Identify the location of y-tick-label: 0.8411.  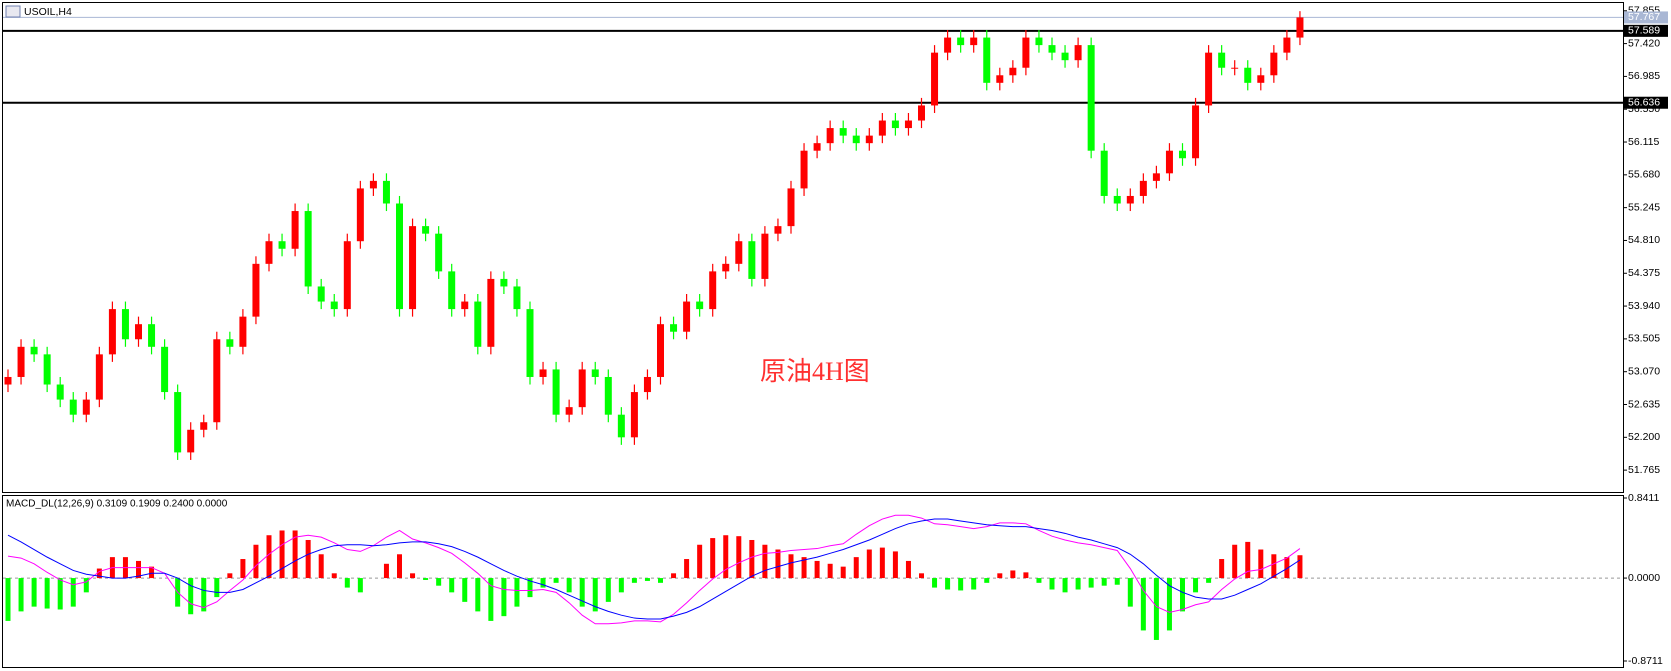
(1643, 498).